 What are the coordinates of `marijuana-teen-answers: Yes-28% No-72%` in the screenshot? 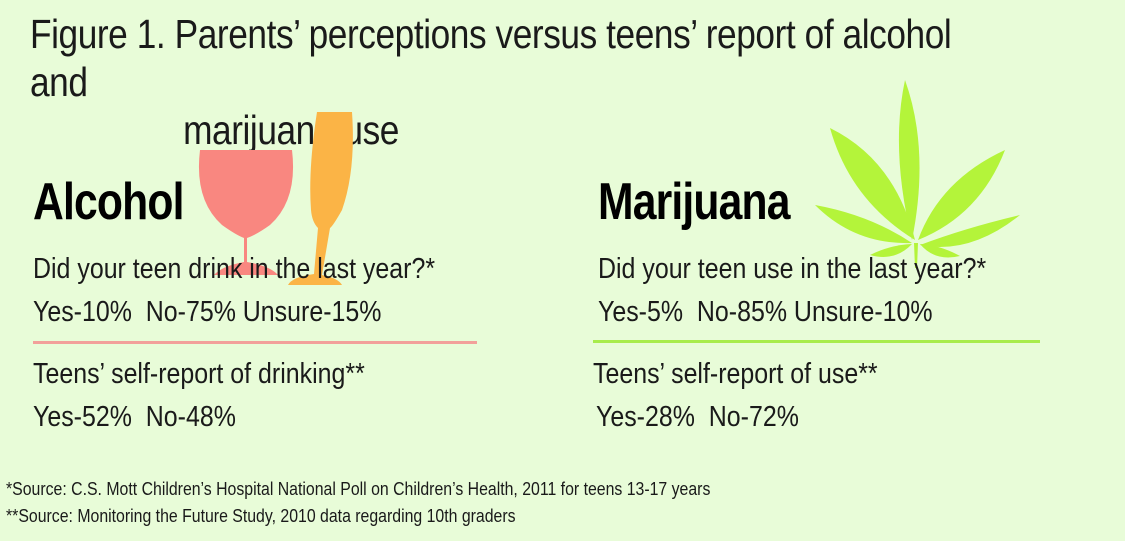 It's located at (697, 417).